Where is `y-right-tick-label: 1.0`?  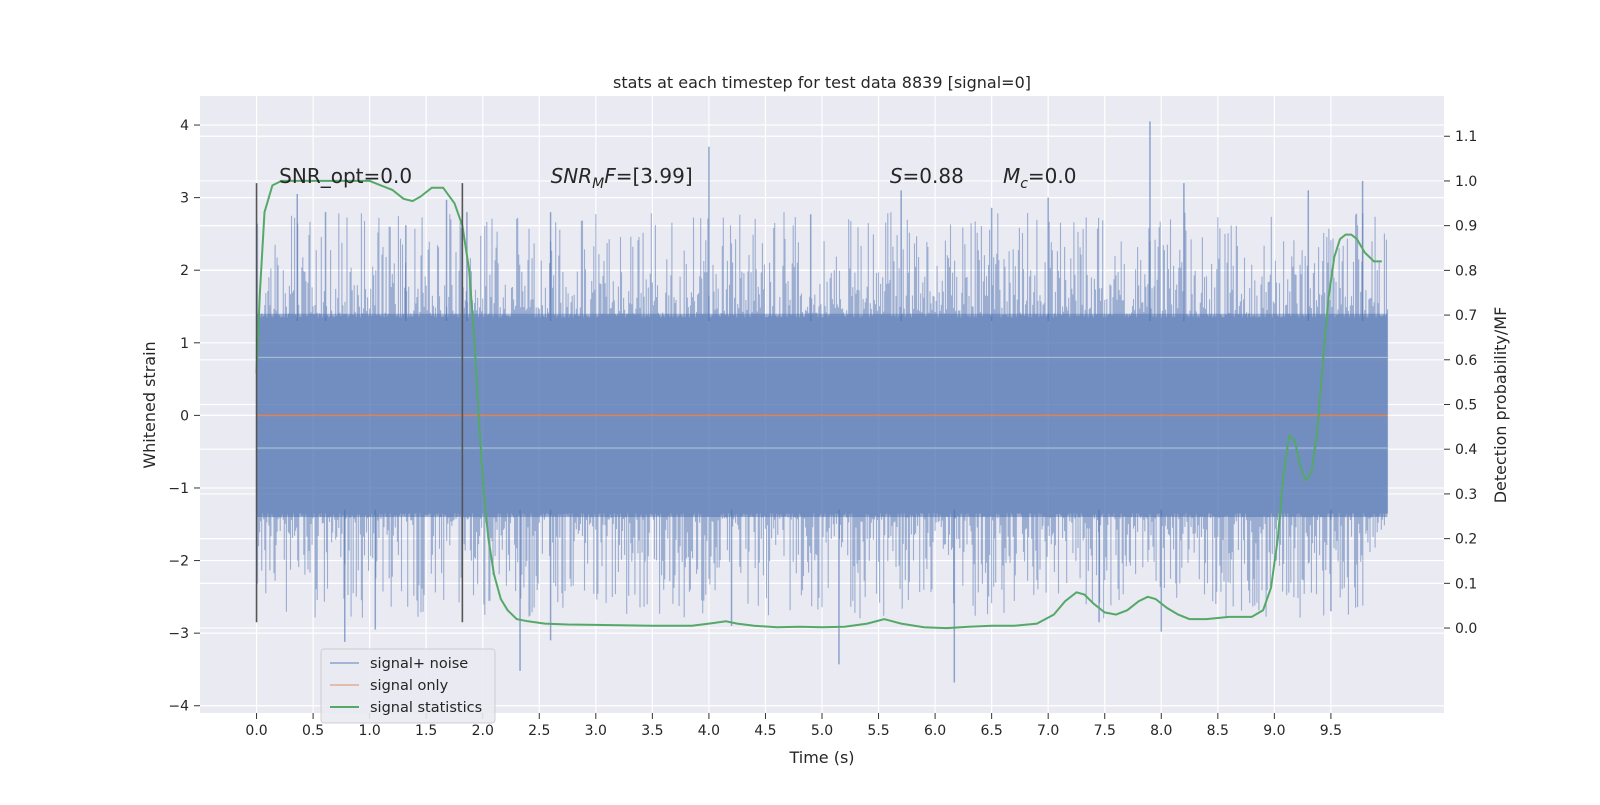
y-right-tick-label: 1.0 is located at coordinates (1466, 182).